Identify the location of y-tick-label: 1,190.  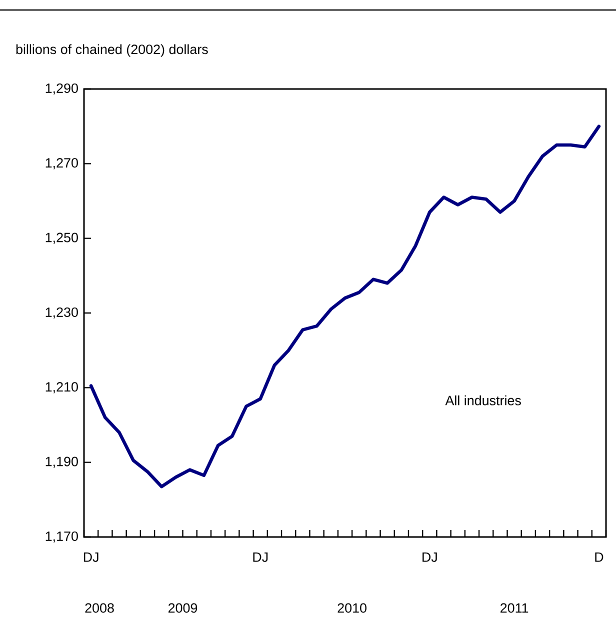
(62, 462).